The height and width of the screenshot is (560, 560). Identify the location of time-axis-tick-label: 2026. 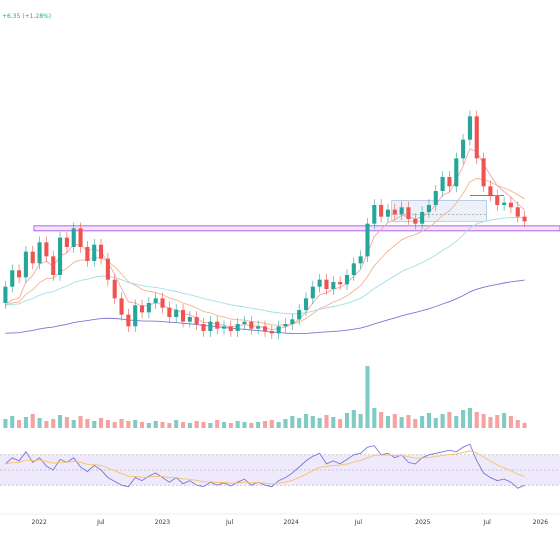
(540, 522).